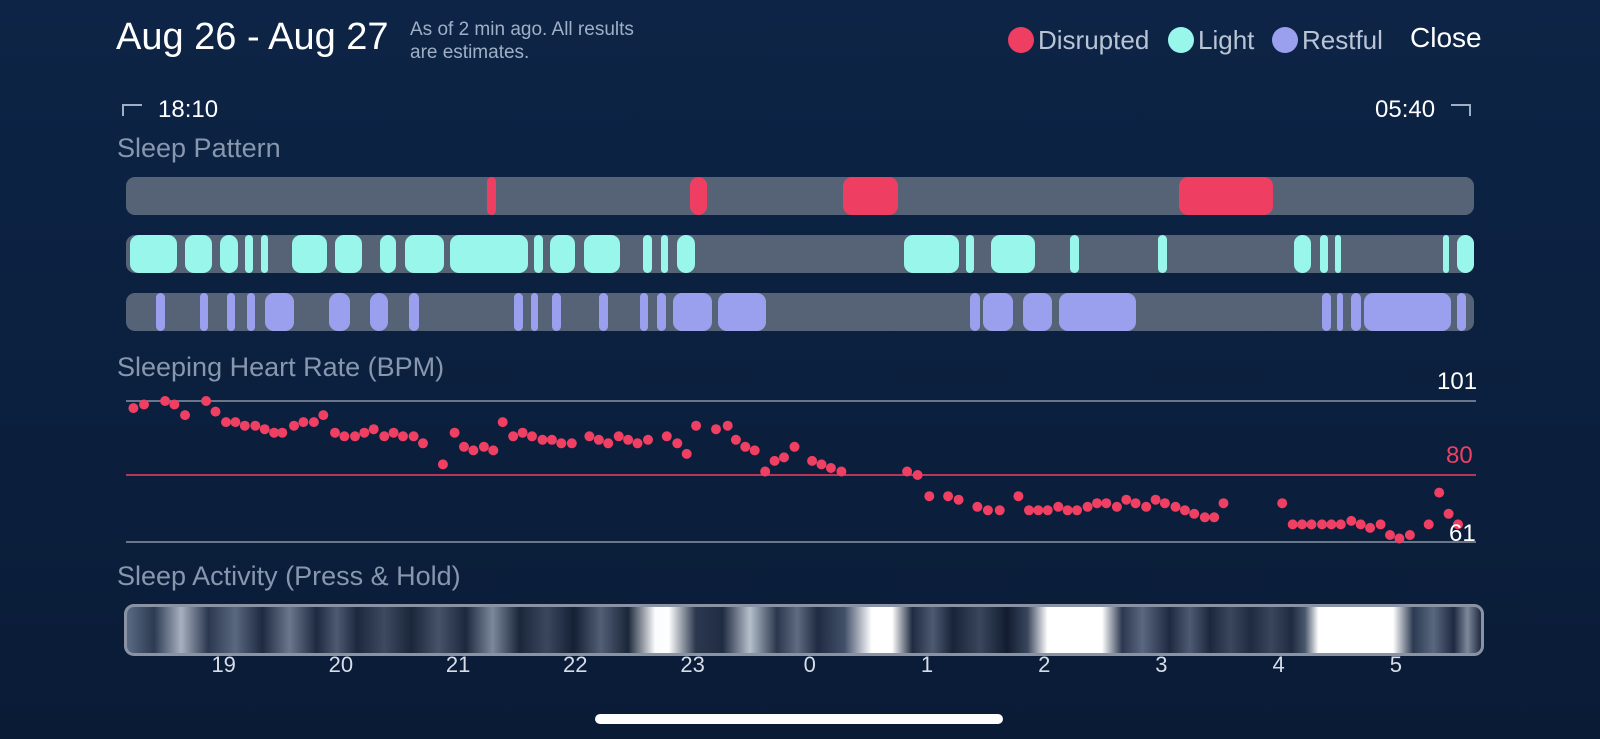 Image resolution: width=1600 pixels, height=739 pixels. Describe the element at coordinates (1161, 664) in the screenshot. I see `hour-tick-label: 3` at that location.